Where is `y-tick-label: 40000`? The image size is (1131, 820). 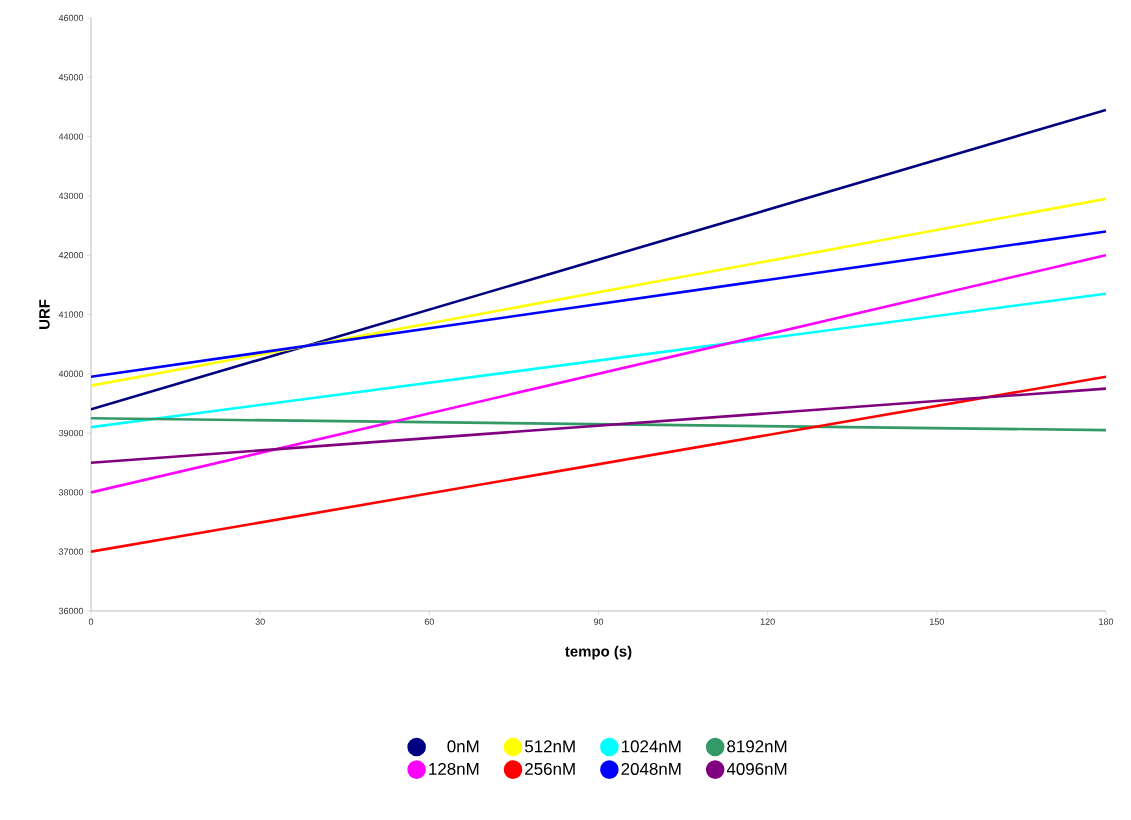
y-tick-label: 40000 is located at coordinates (71, 373).